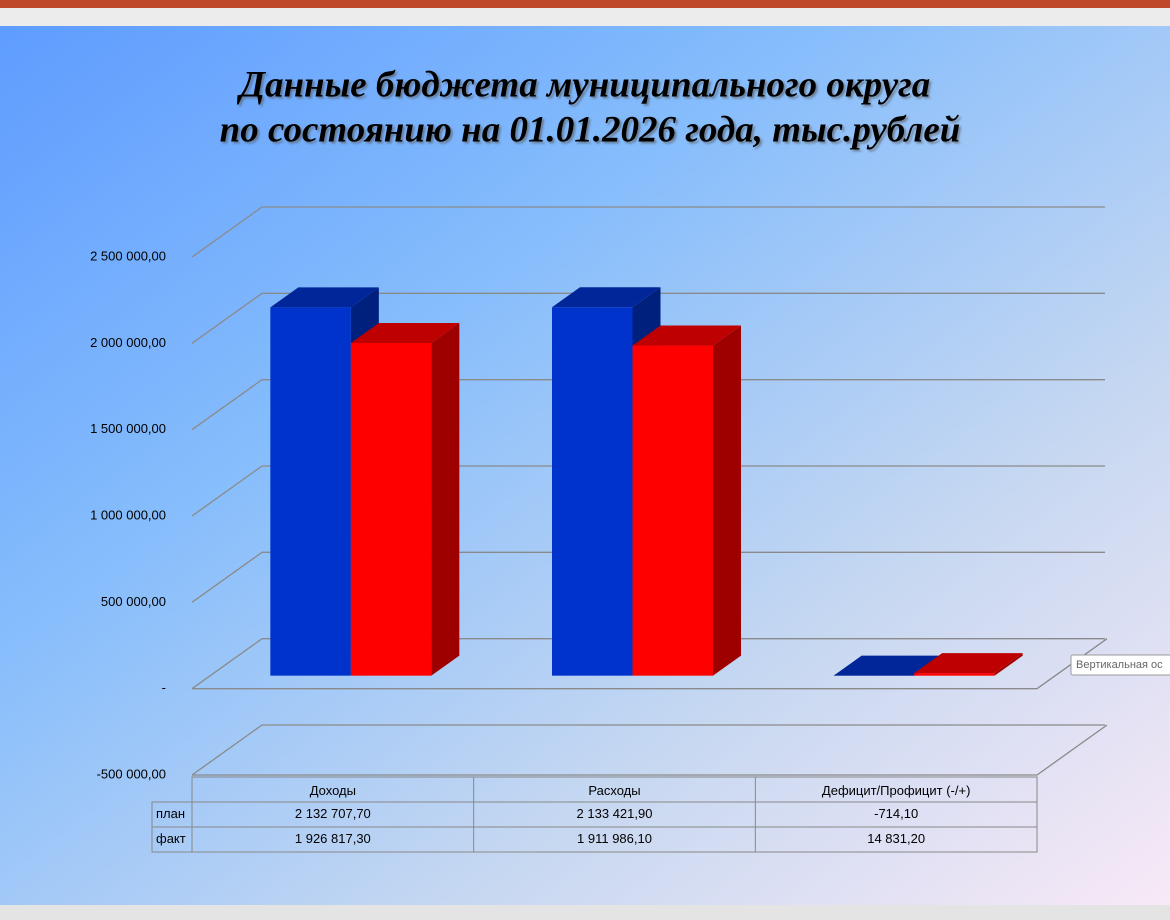 The image size is (1170, 920). I want to click on tooltip-box, so click(1120, 665).